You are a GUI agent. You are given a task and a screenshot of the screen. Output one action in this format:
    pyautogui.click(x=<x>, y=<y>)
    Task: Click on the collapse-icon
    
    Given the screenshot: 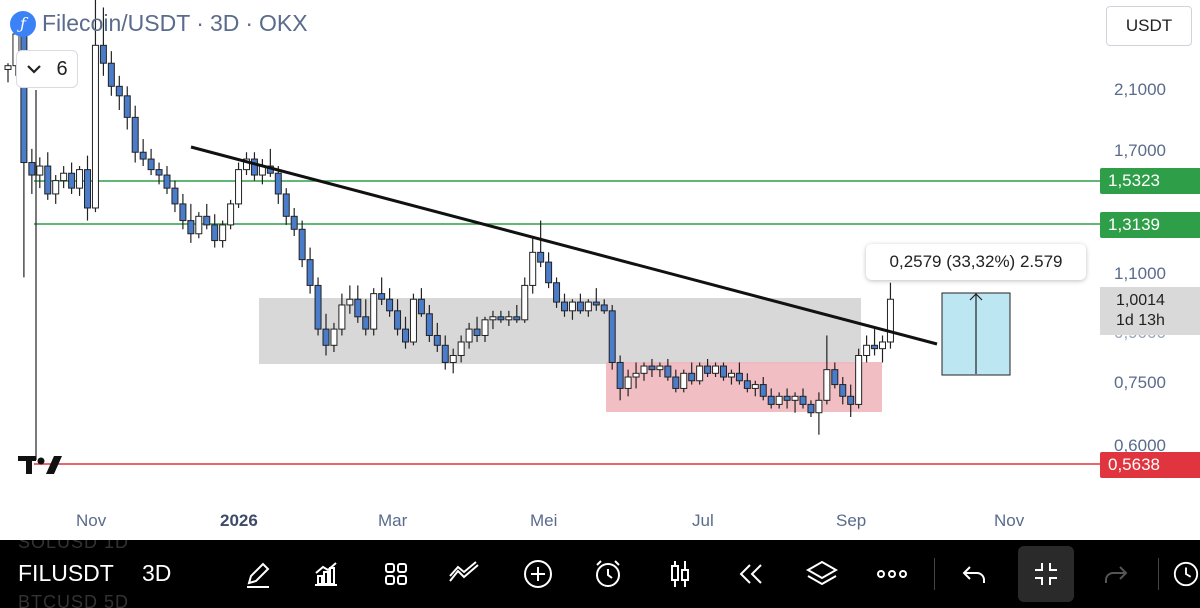 What is the action you would take?
    pyautogui.click(x=1046, y=574)
    